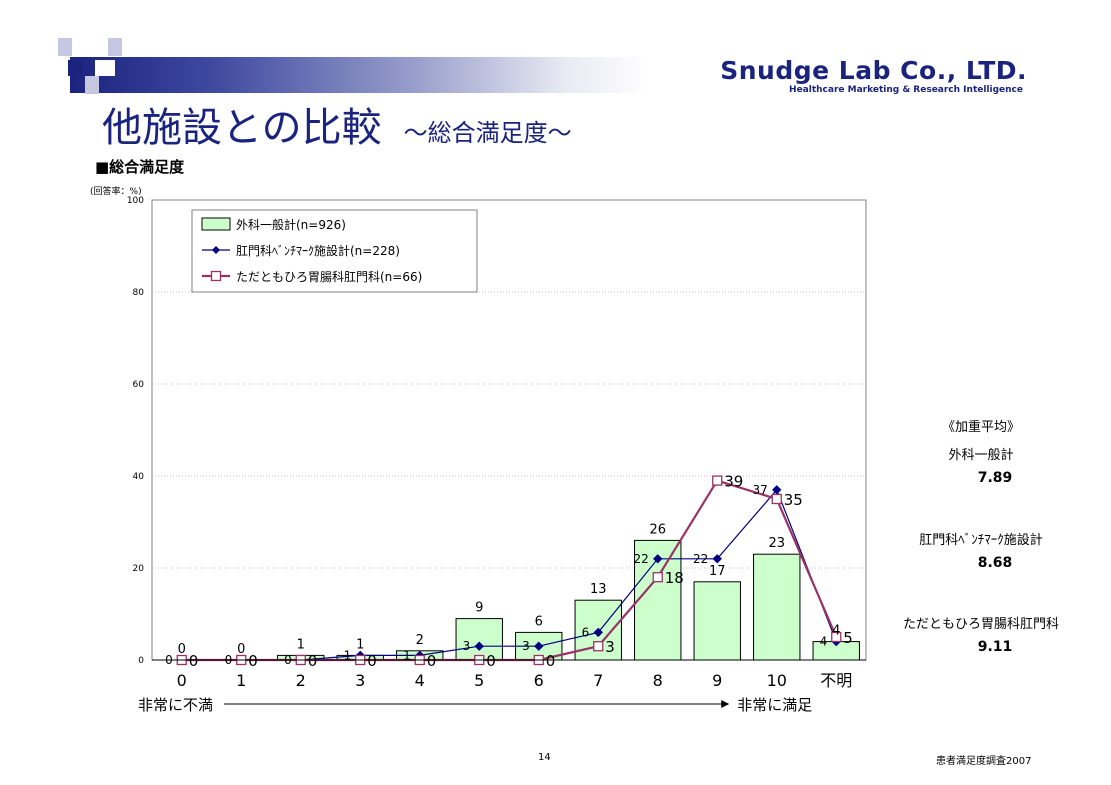 Image resolution: width=1111 pixels, height=785 pixels. I want to click on bar-value-label: 4, so click(836, 631).